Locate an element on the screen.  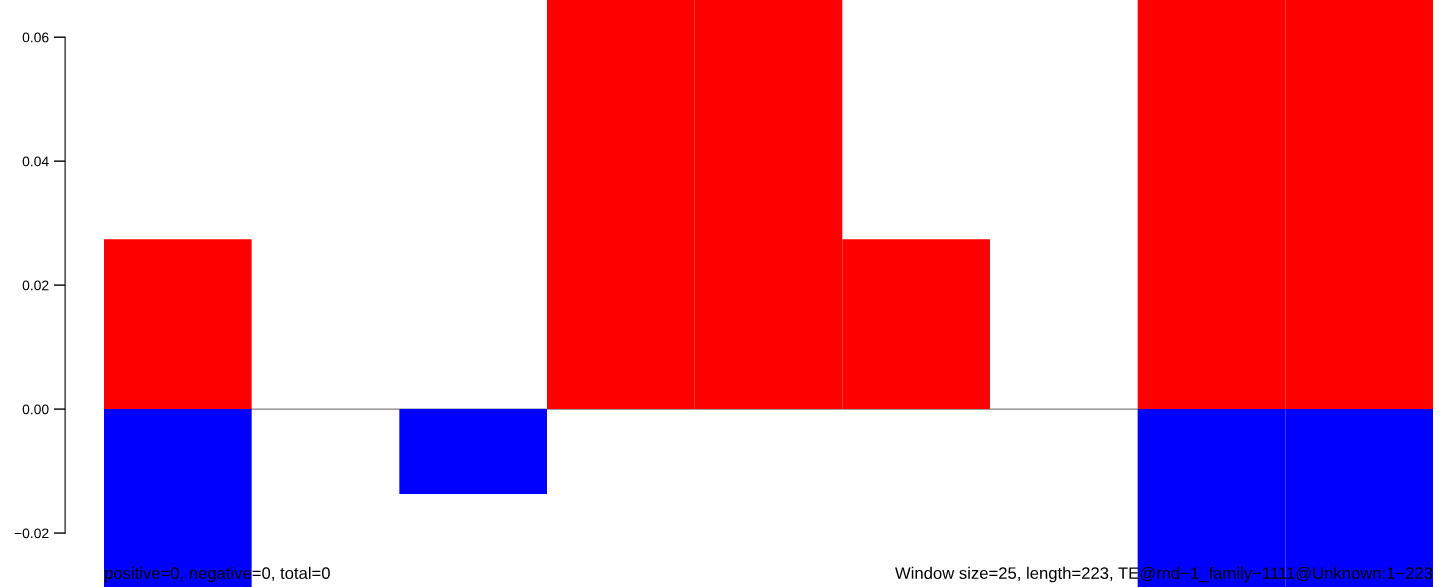
y-tick-label: −0.02 is located at coordinates (31, 533).